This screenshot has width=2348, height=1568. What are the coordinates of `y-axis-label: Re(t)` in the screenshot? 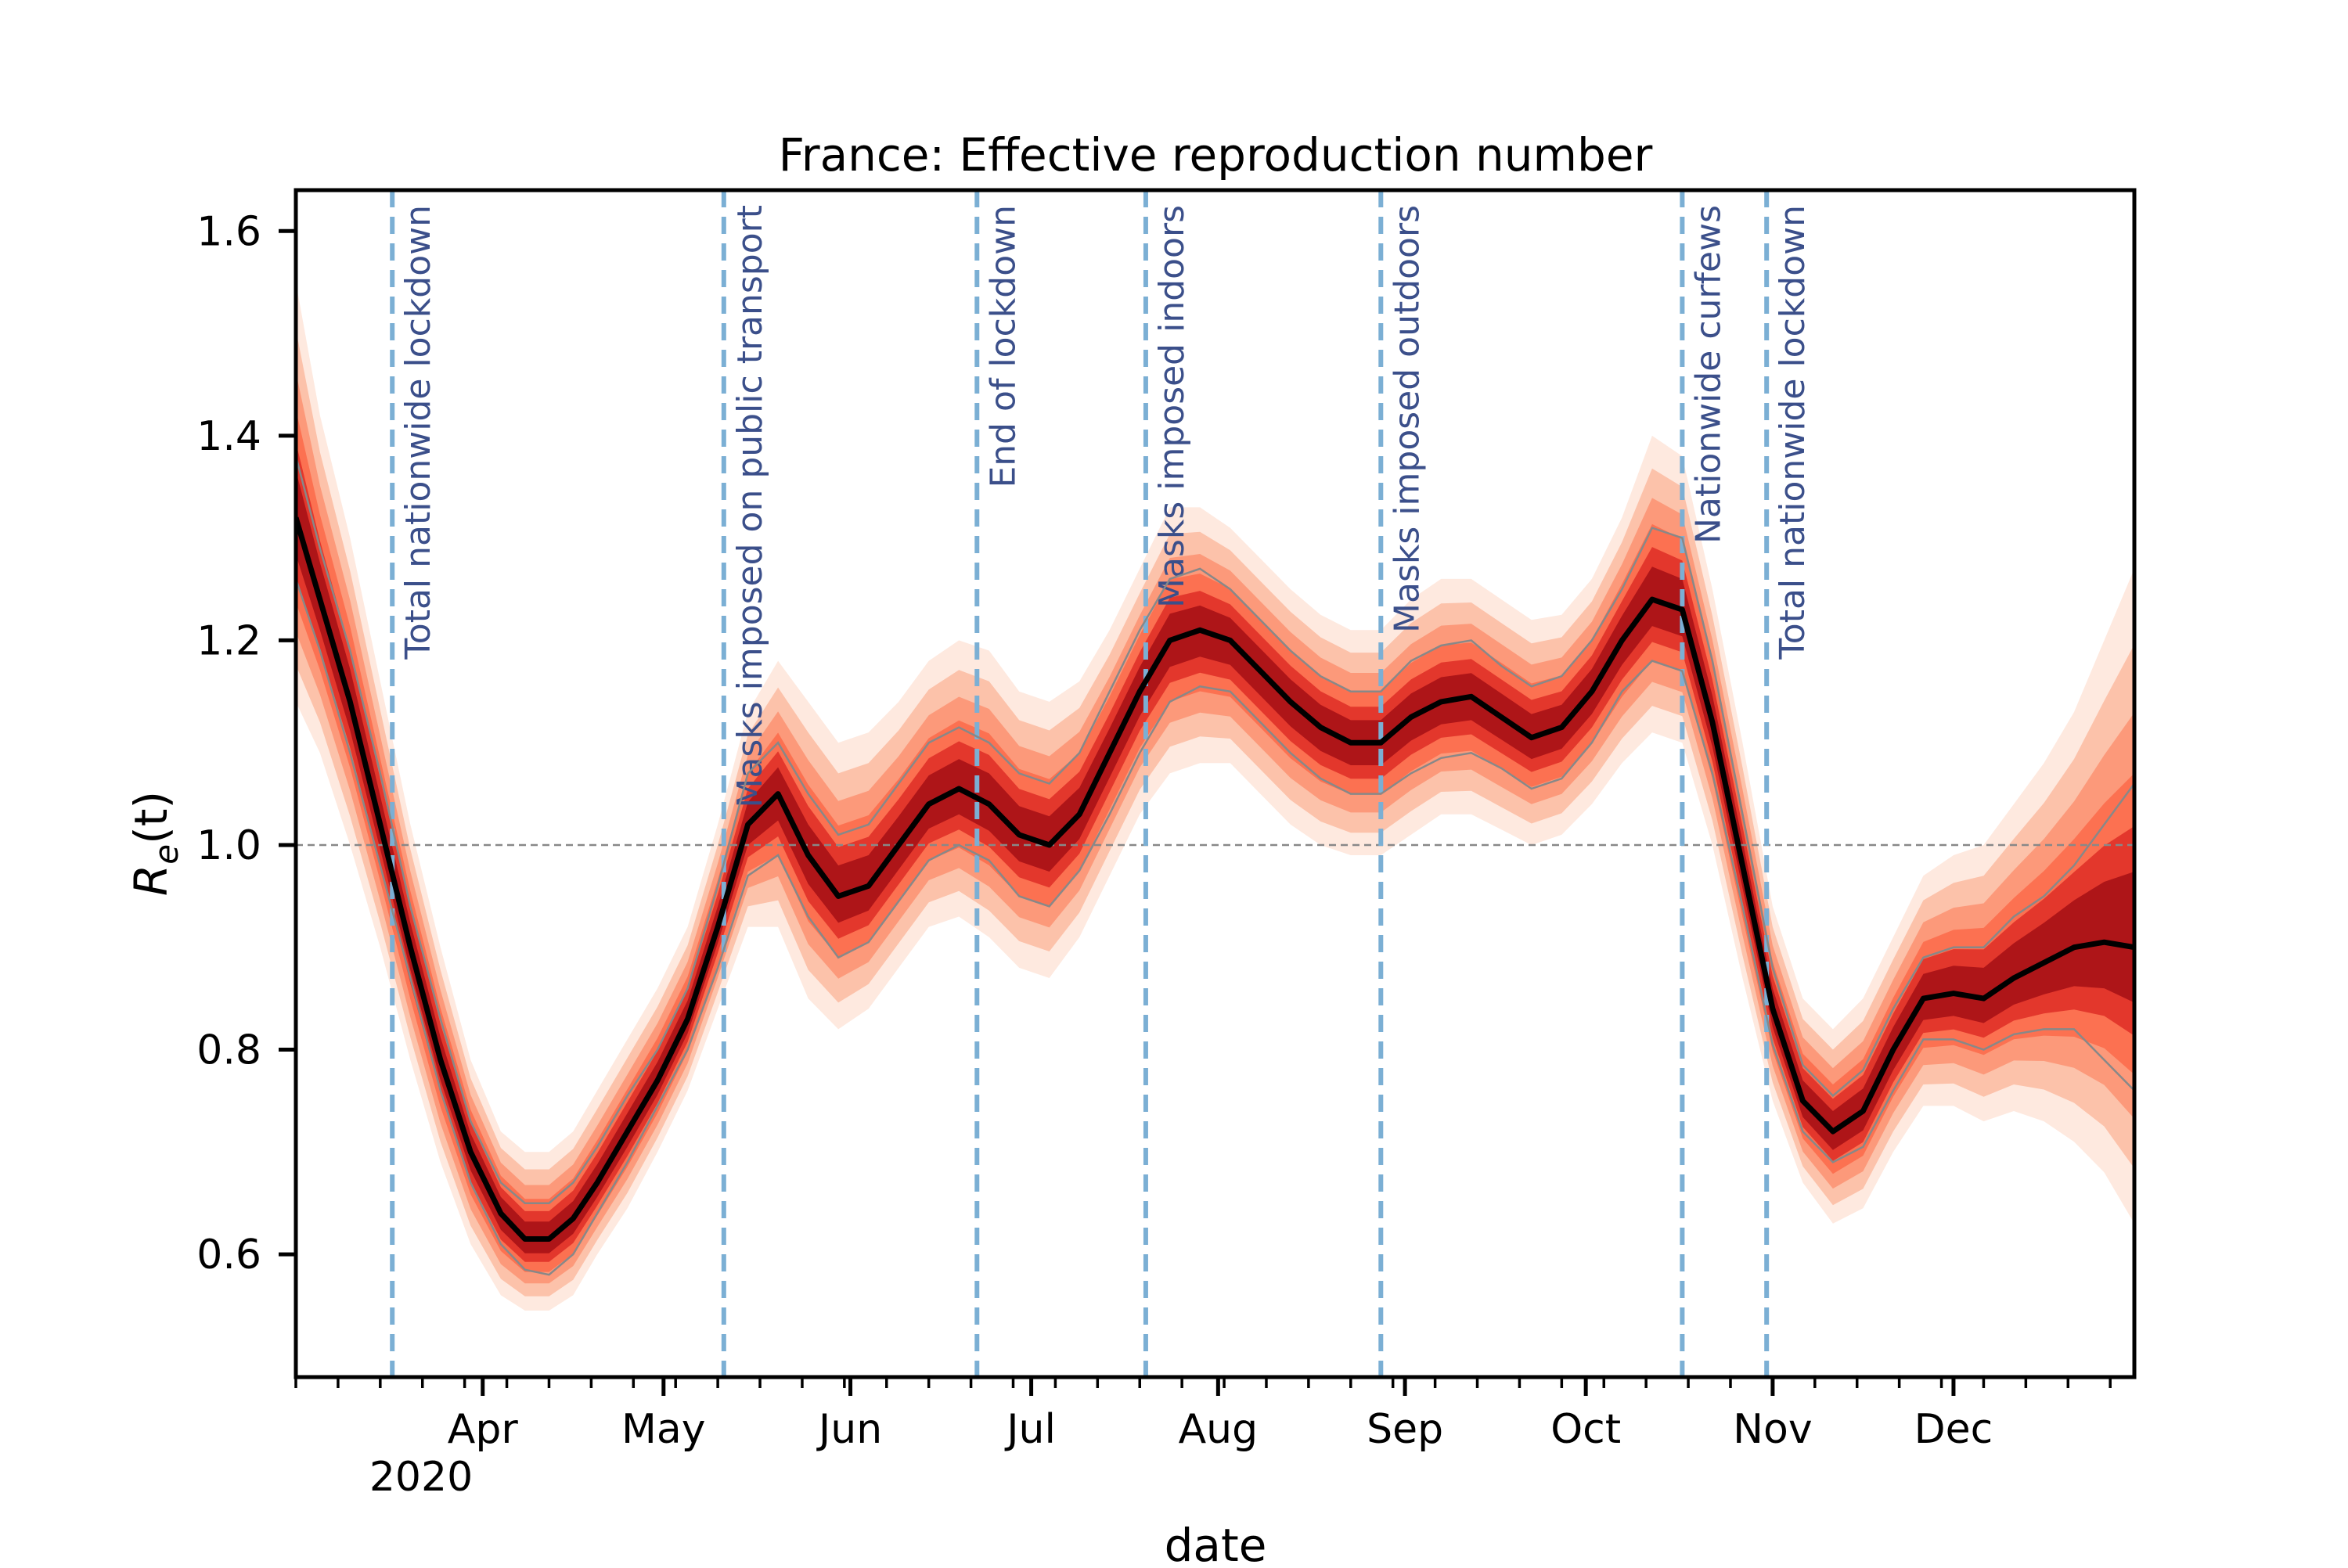 It's located at (154, 843).